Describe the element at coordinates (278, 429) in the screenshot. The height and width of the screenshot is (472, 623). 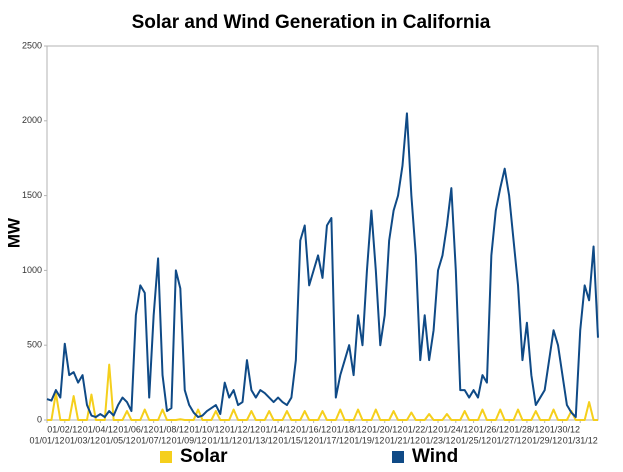
I see `x-tick-label: 01/14/12` at that location.